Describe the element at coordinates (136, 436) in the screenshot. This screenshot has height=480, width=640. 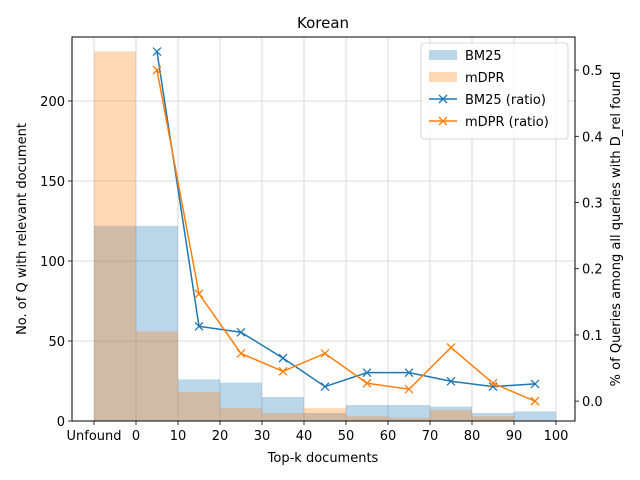
I see `x-tick-label-1: 0` at that location.